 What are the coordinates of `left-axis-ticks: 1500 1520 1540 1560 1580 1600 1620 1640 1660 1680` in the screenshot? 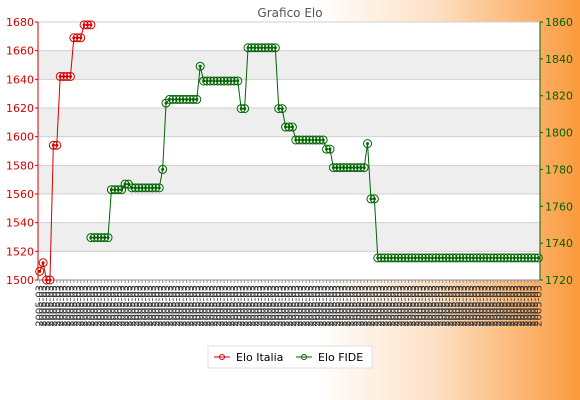 It's located at (22, 151).